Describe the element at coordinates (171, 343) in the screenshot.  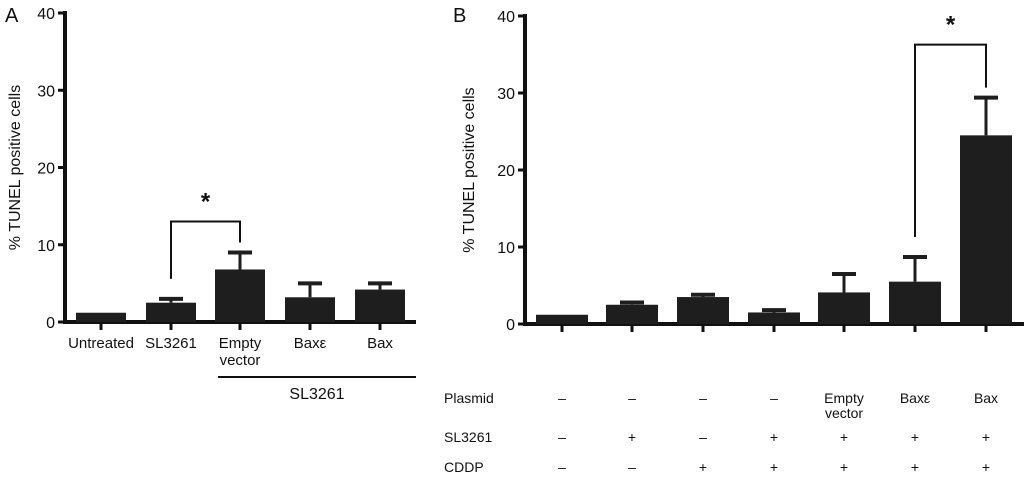
I see `x-tick-label: SL3261` at that location.